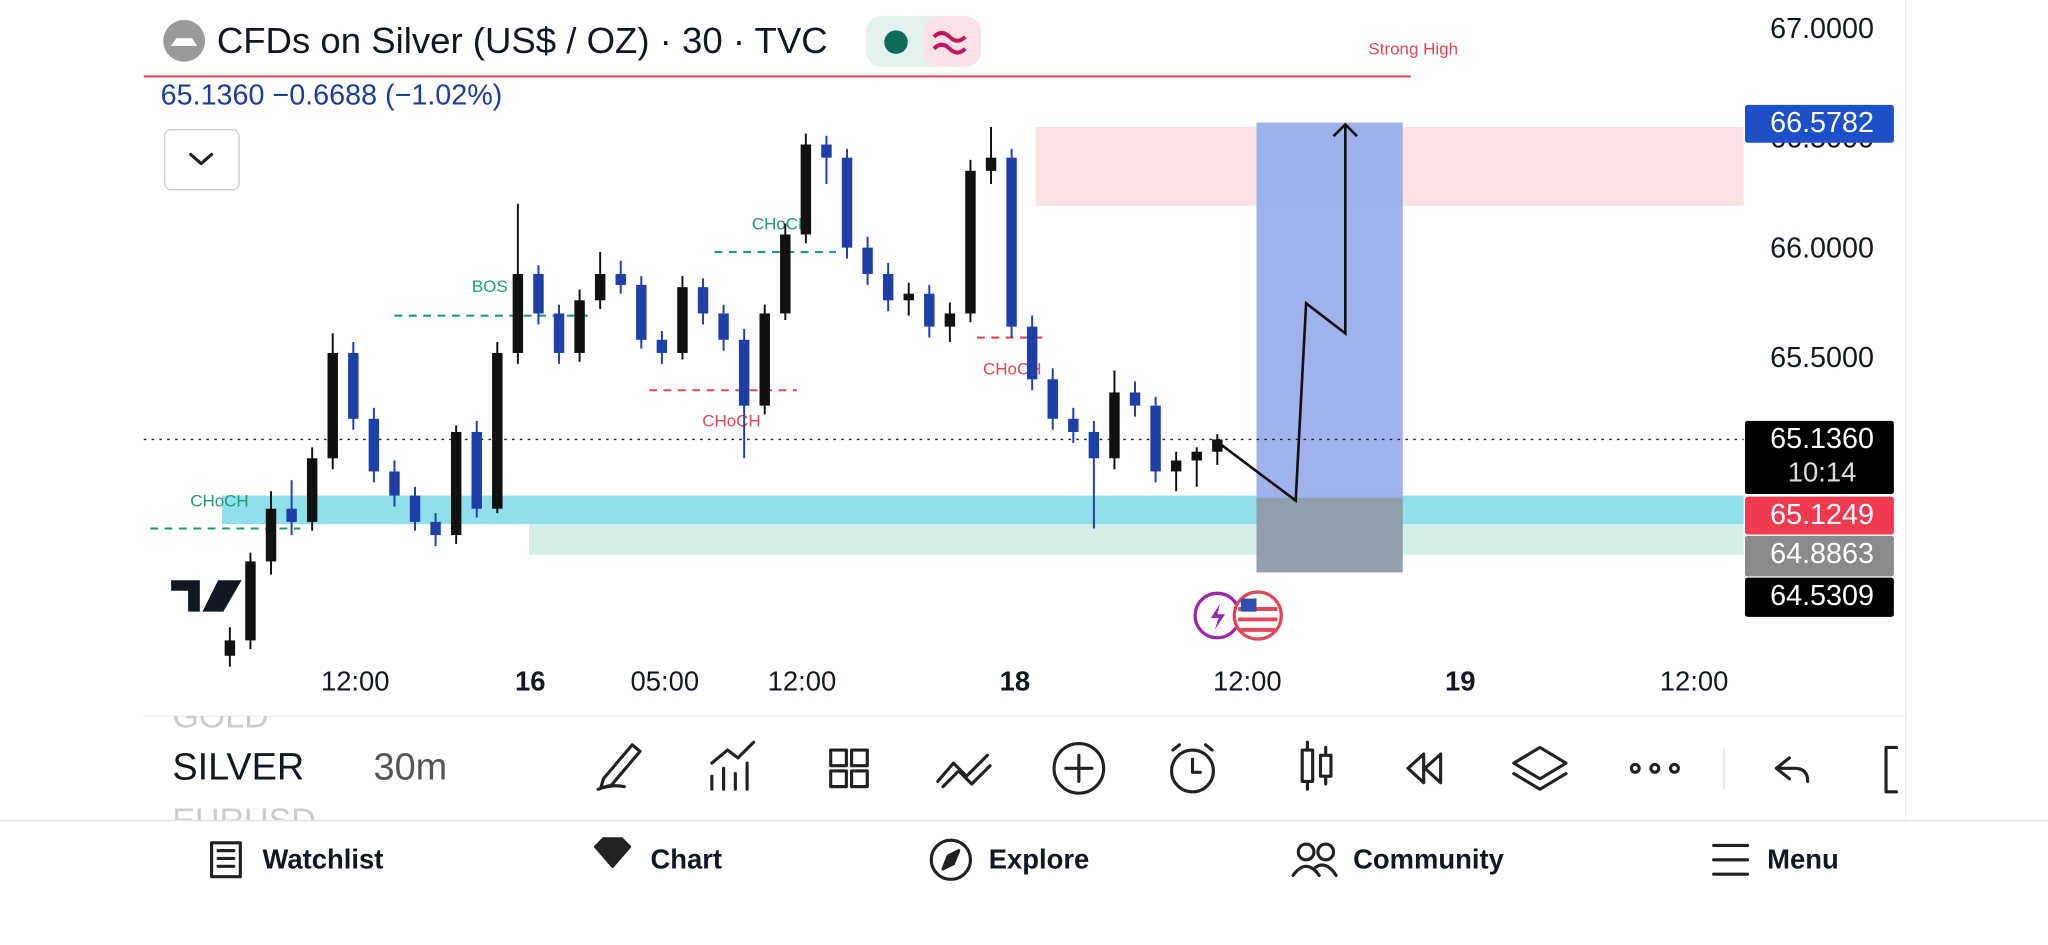  What do you see at coordinates (1428, 858) in the screenshot?
I see `nav-item: Community` at bounding box center [1428, 858].